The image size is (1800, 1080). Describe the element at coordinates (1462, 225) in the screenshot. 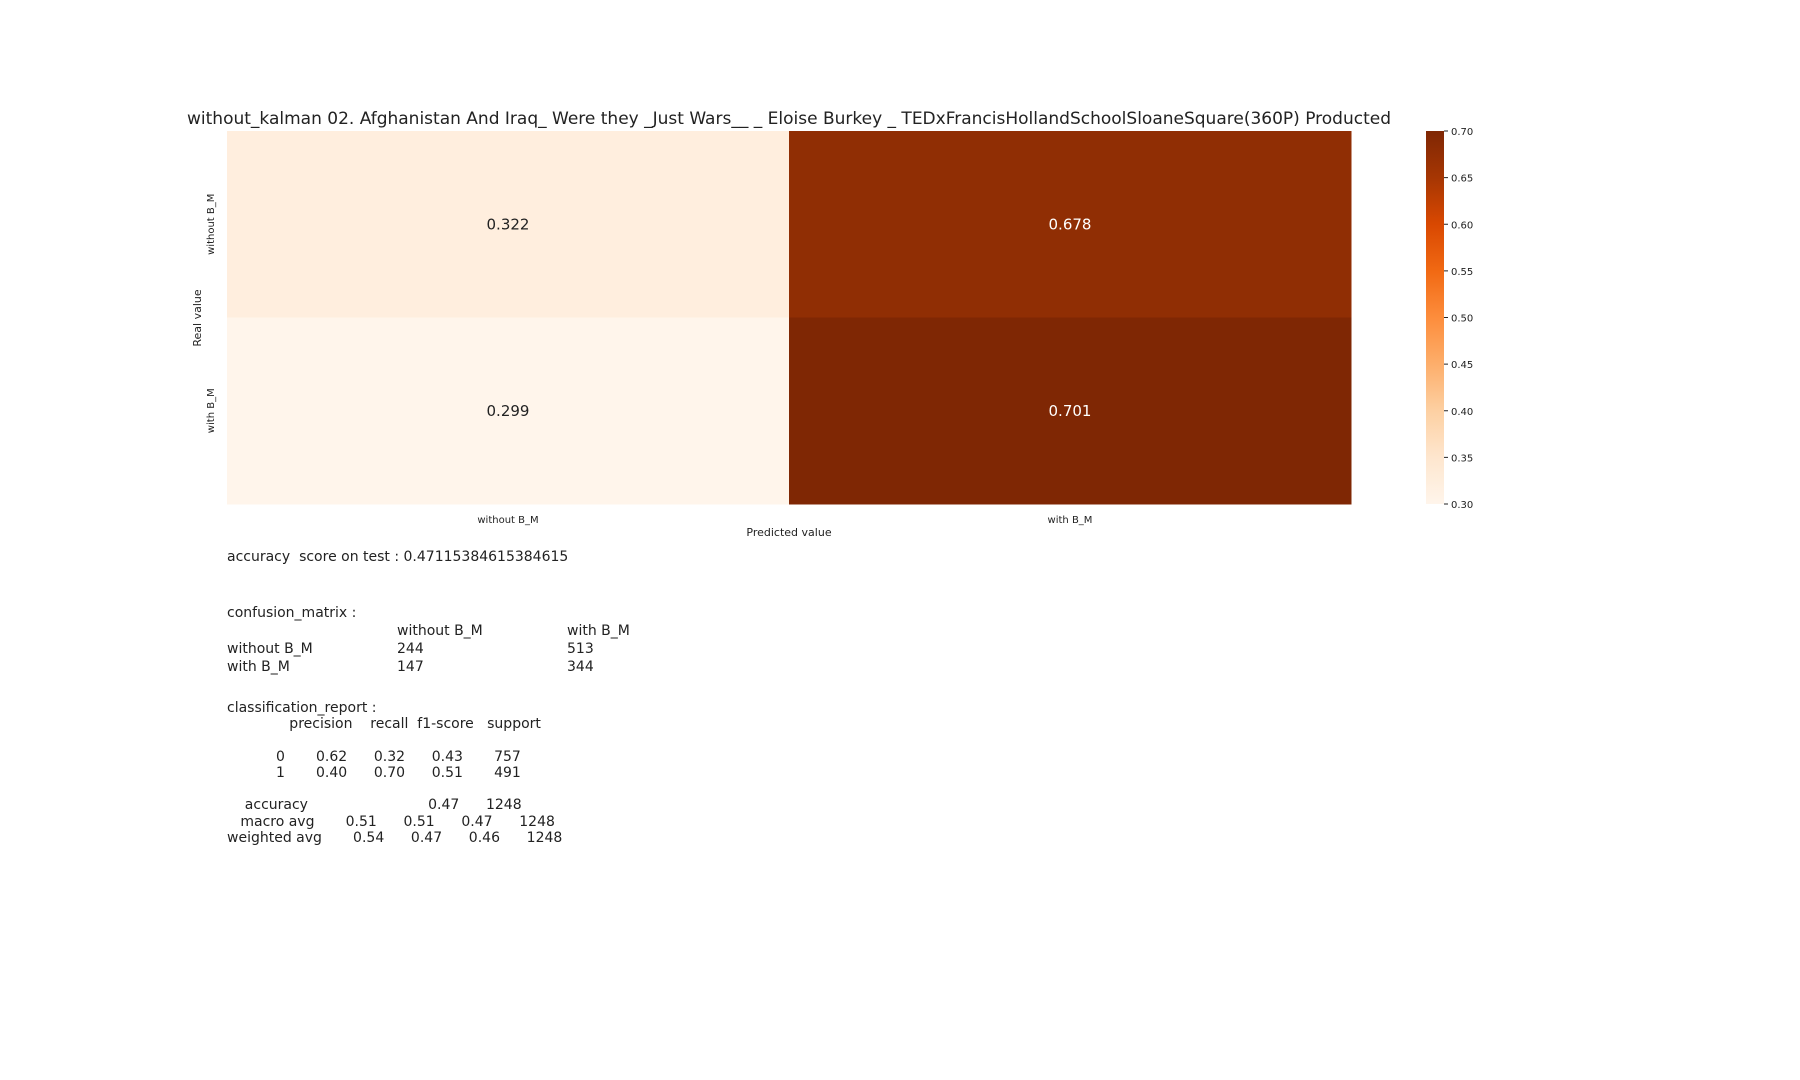

I see `colorbar-tick-label: 0.60` at that location.